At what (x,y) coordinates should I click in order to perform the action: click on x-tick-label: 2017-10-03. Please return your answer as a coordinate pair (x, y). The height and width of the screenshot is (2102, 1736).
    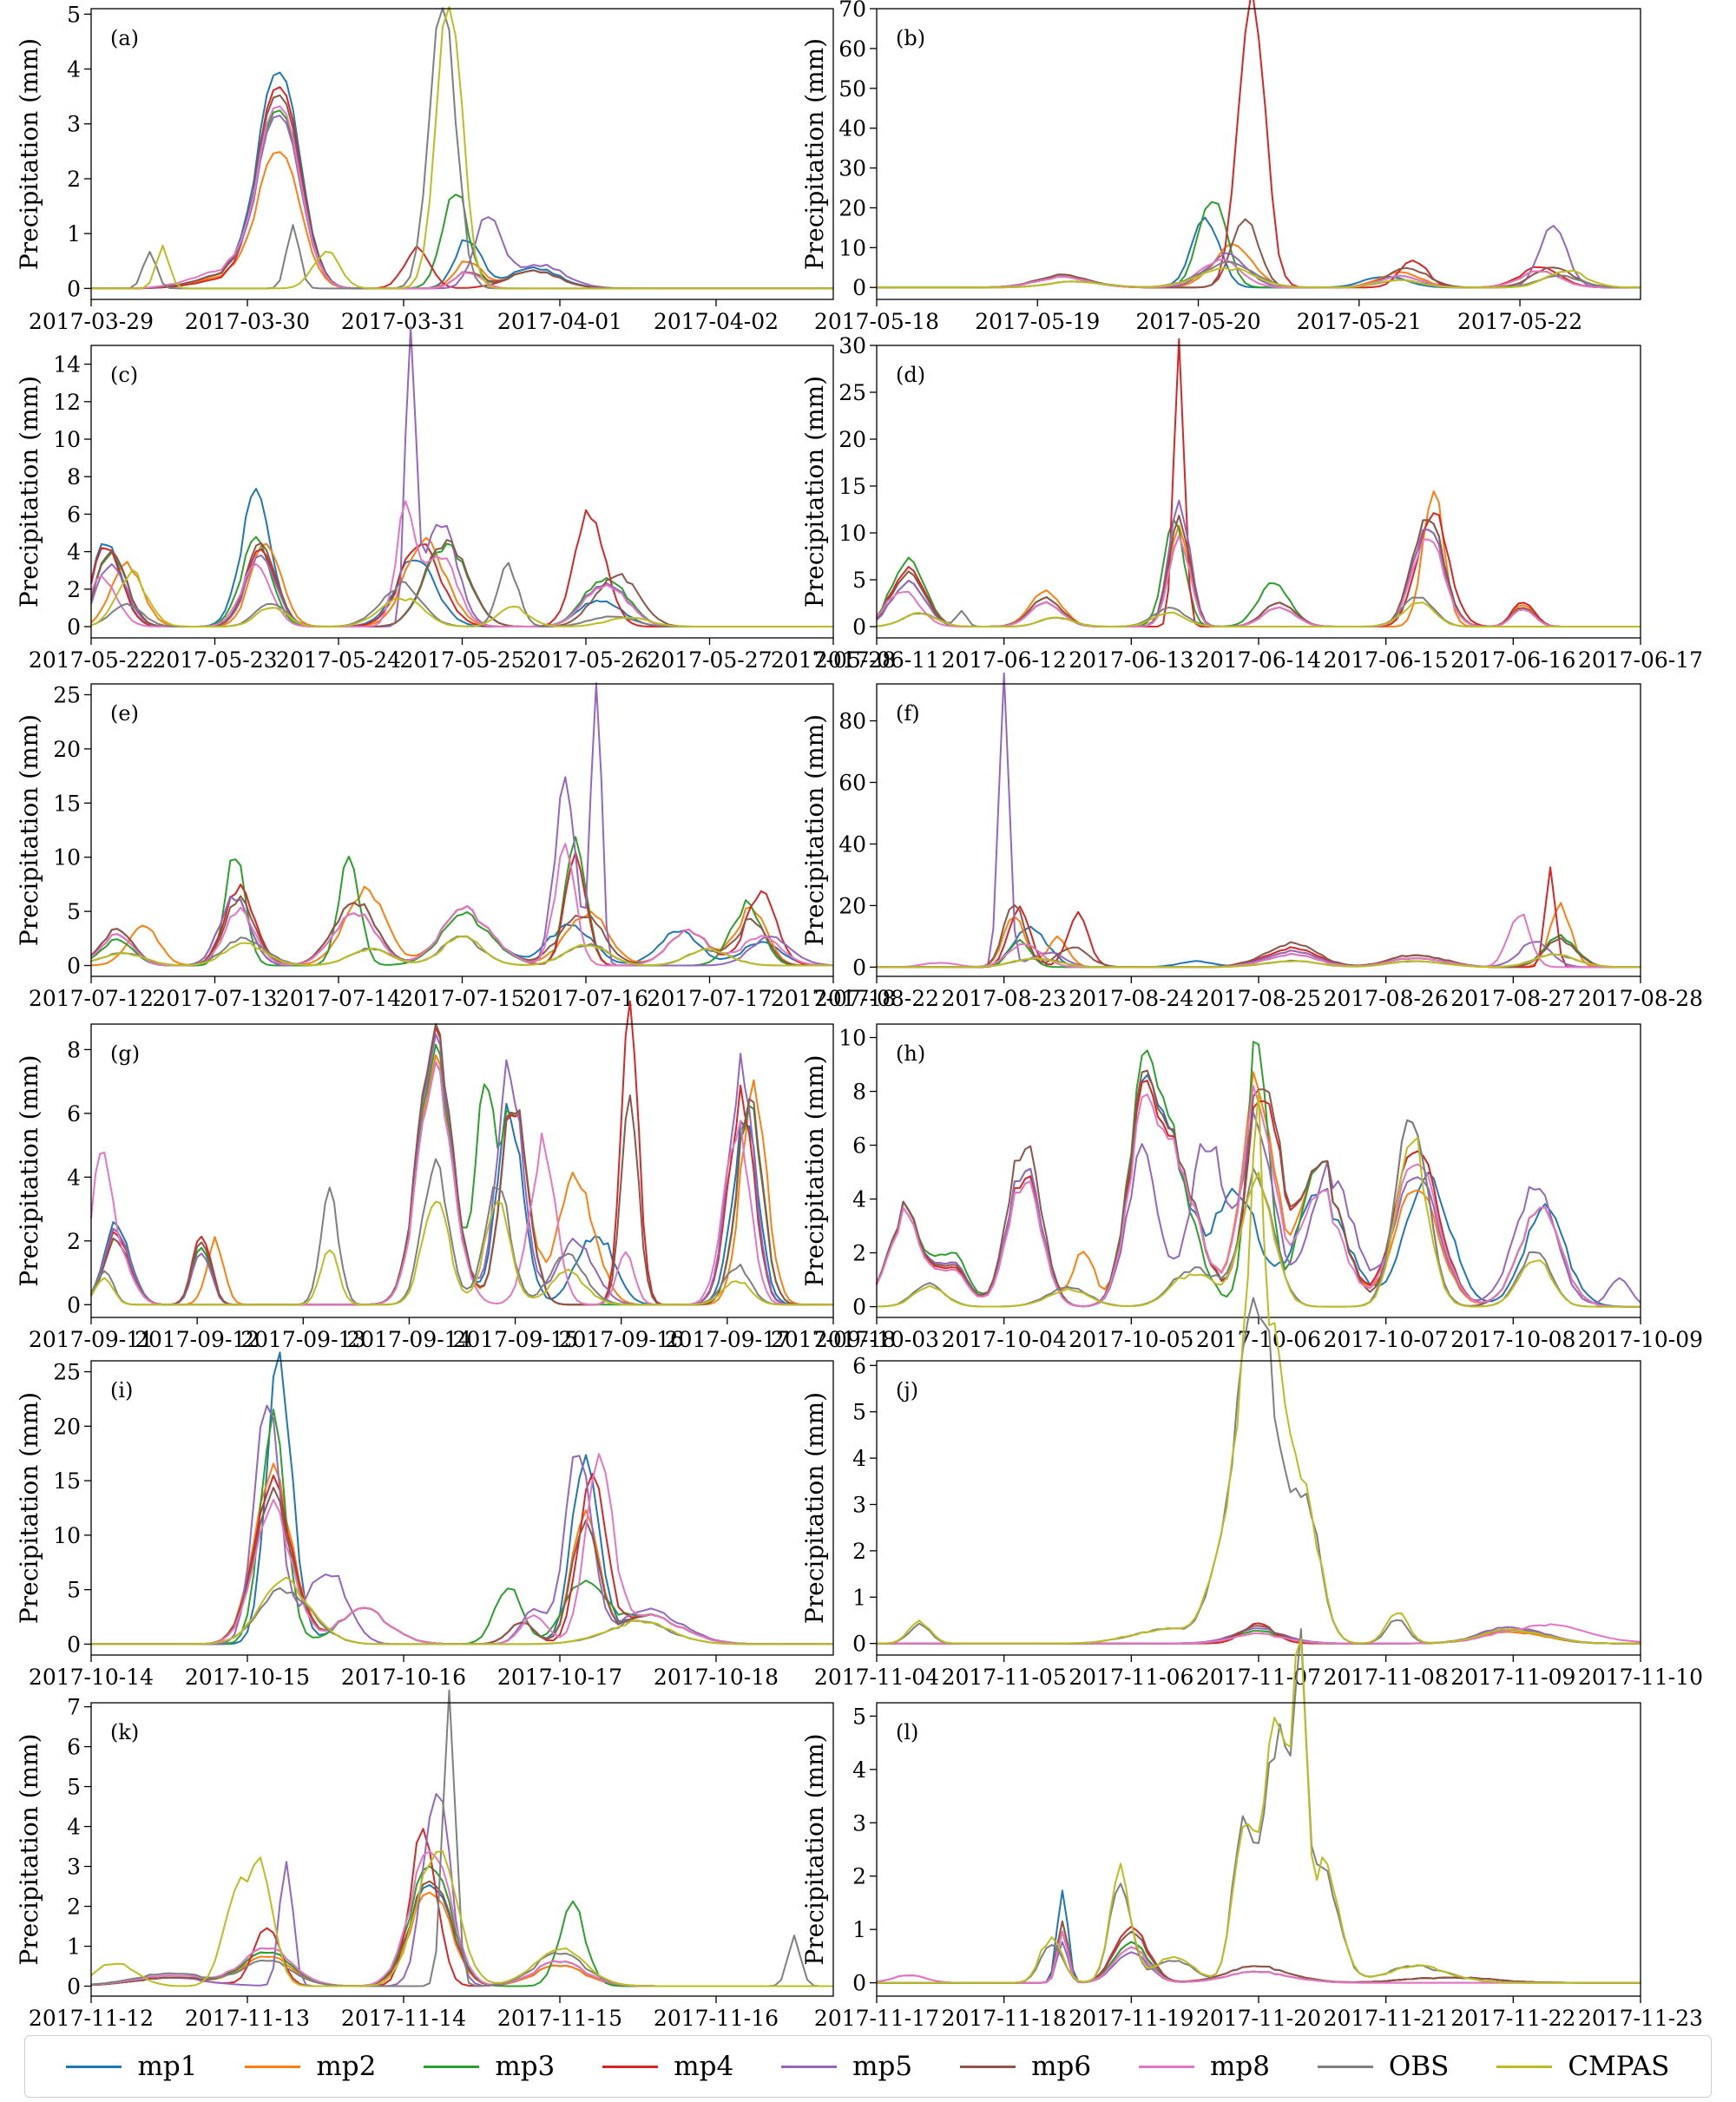
    Looking at the image, I should click on (876, 1340).